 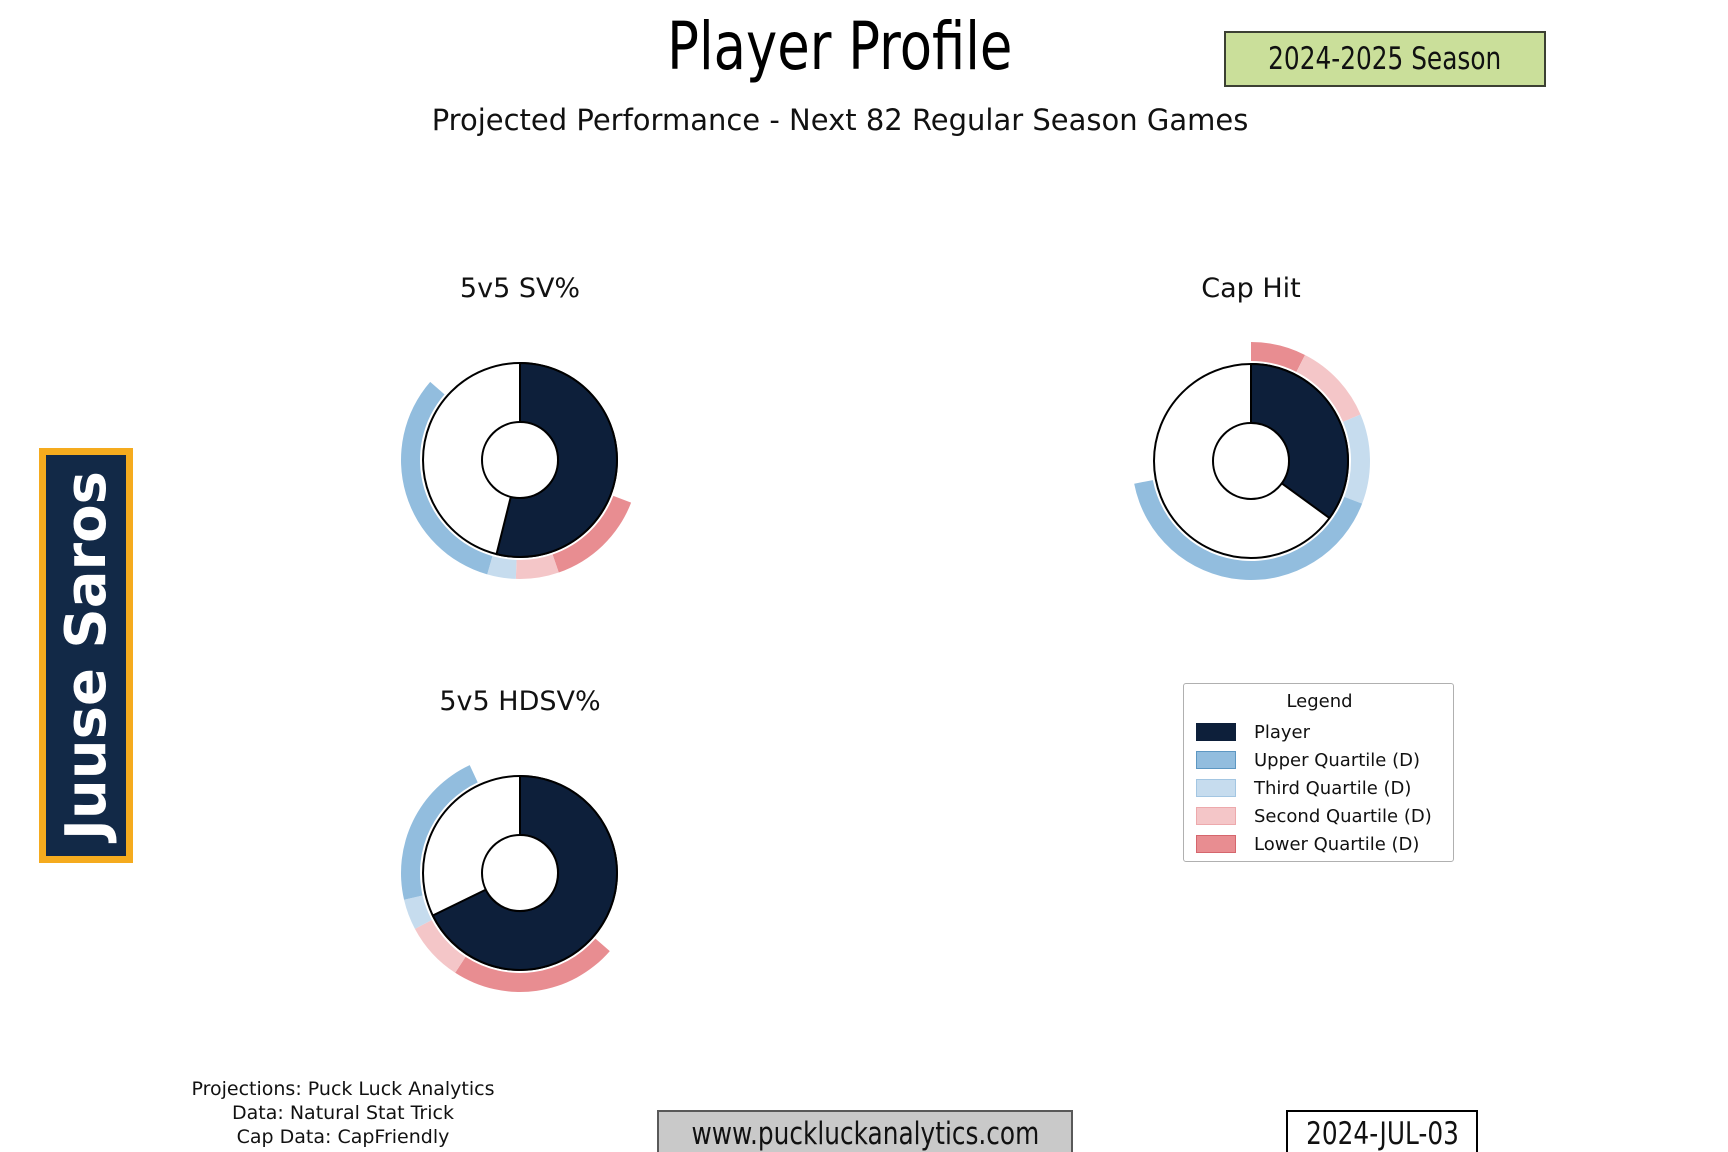 What do you see at coordinates (520, 701) in the screenshot?
I see `chart-title-5v5-hdsv: 5v5 HDSV%` at bounding box center [520, 701].